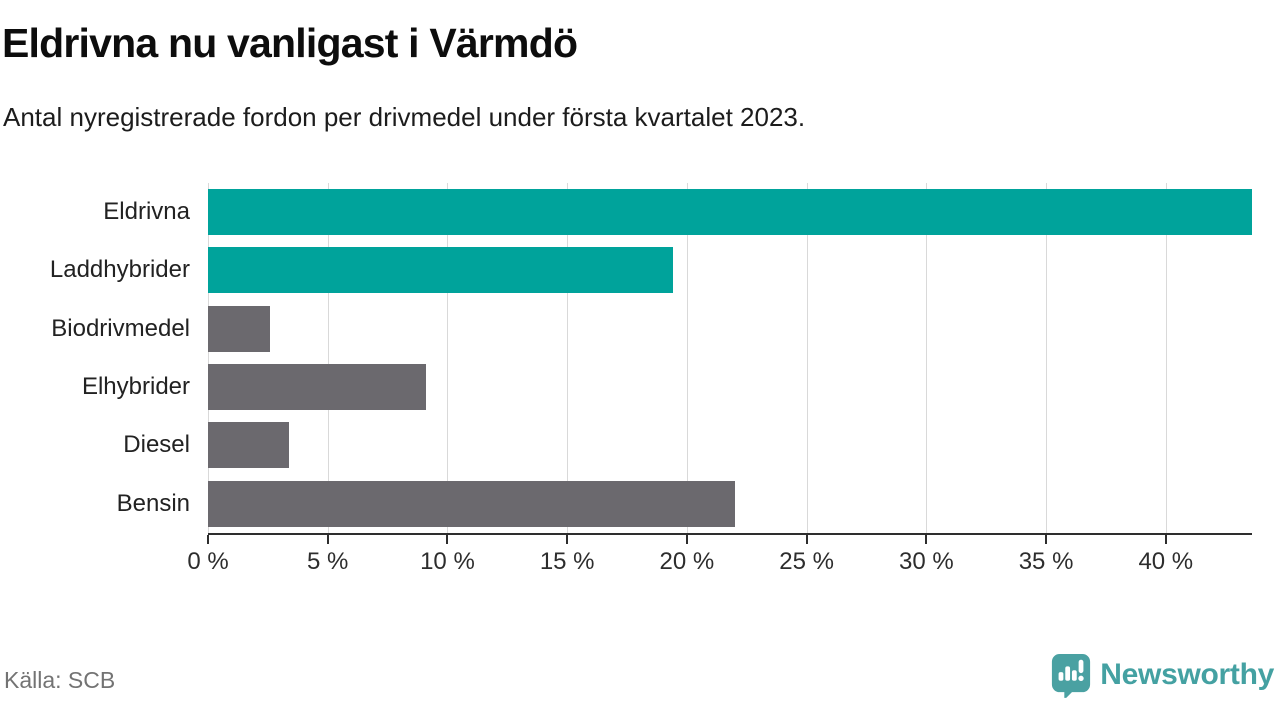 This screenshot has height=720, width=1280. What do you see at coordinates (447, 561) in the screenshot?
I see `axis-tick-label: 10 %` at bounding box center [447, 561].